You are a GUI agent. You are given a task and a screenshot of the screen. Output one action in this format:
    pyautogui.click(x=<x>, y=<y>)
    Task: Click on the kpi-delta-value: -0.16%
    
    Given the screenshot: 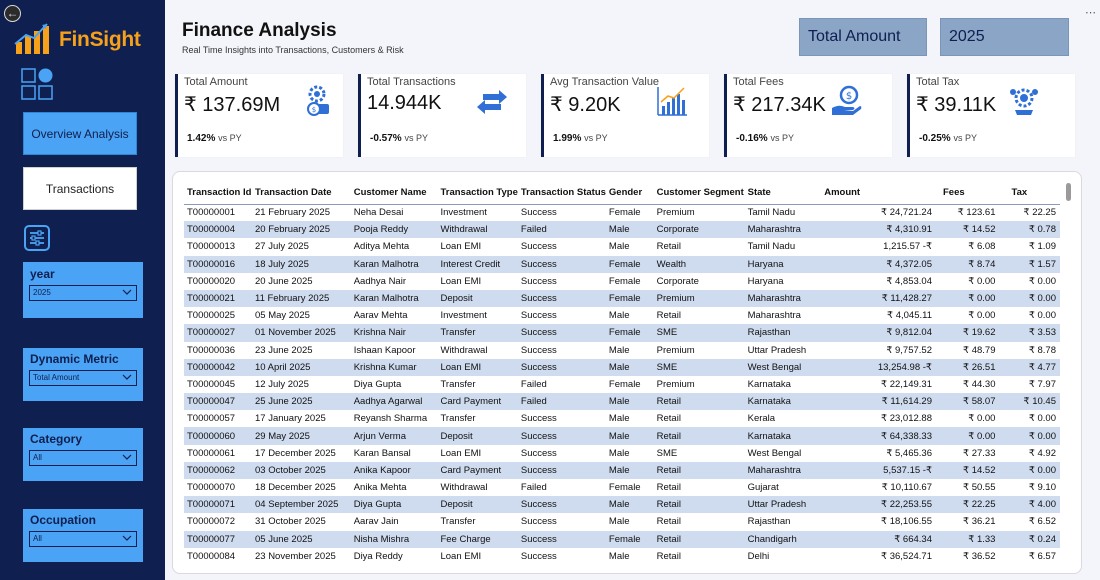 What is the action you would take?
    pyautogui.click(x=752, y=138)
    